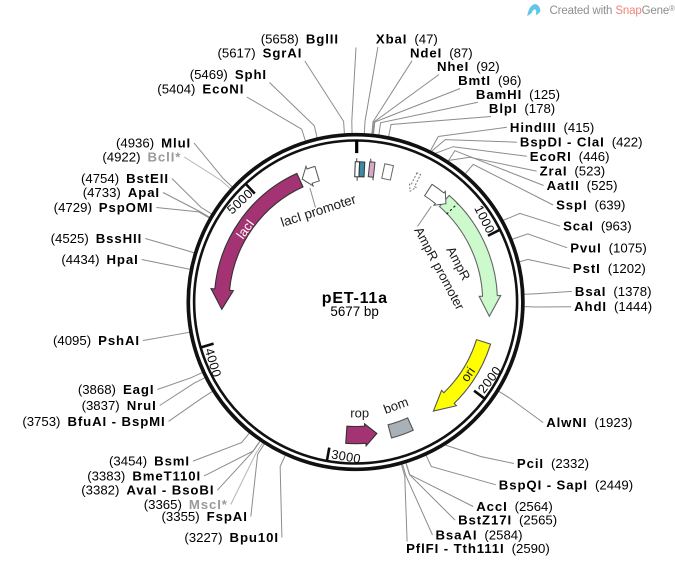 This screenshot has height=562, width=675. What do you see at coordinates (522, 108) in the screenshot?
I see `svg-text:BlpI(178): BlpI (178)` at bounding box center [522, 108].